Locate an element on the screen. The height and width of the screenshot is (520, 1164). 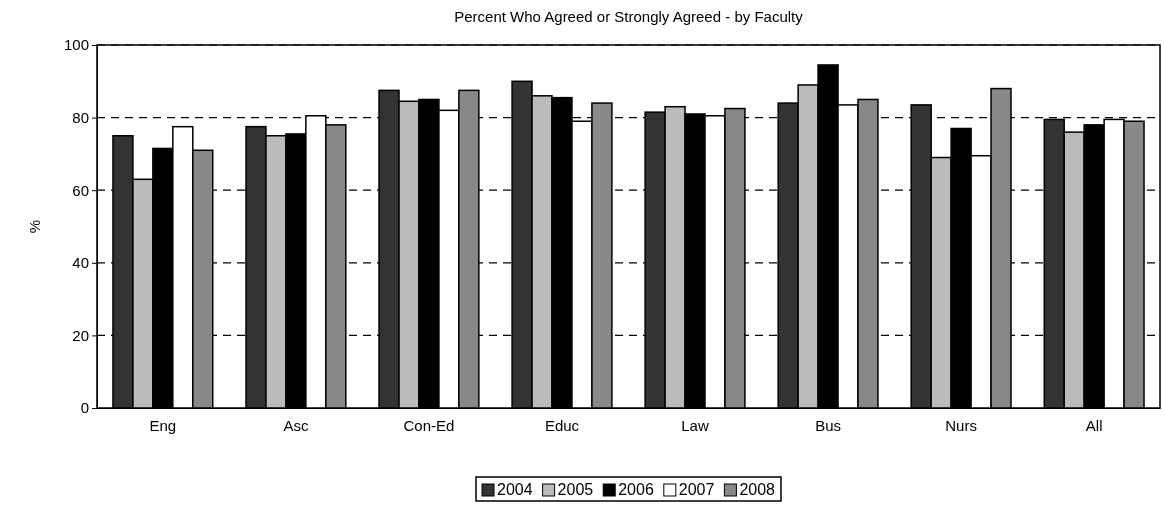
y-tick-label: 100 is located at coordinates (76, 45).